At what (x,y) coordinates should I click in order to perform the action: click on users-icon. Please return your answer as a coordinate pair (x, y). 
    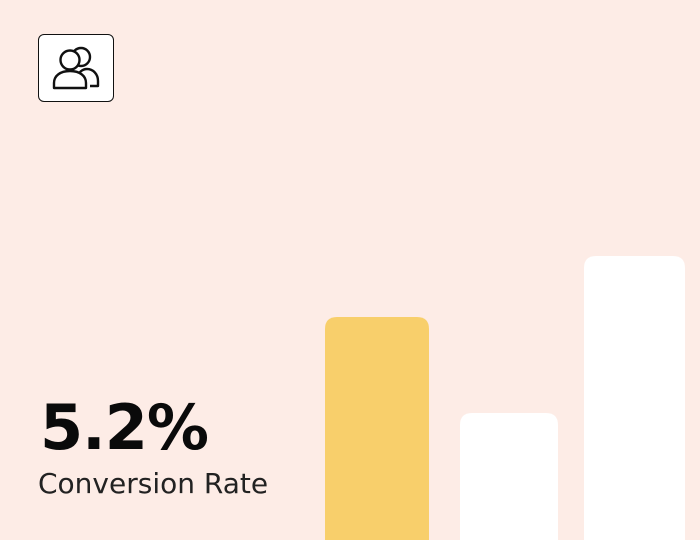
    Looking at the image, I should click on (76, 68).